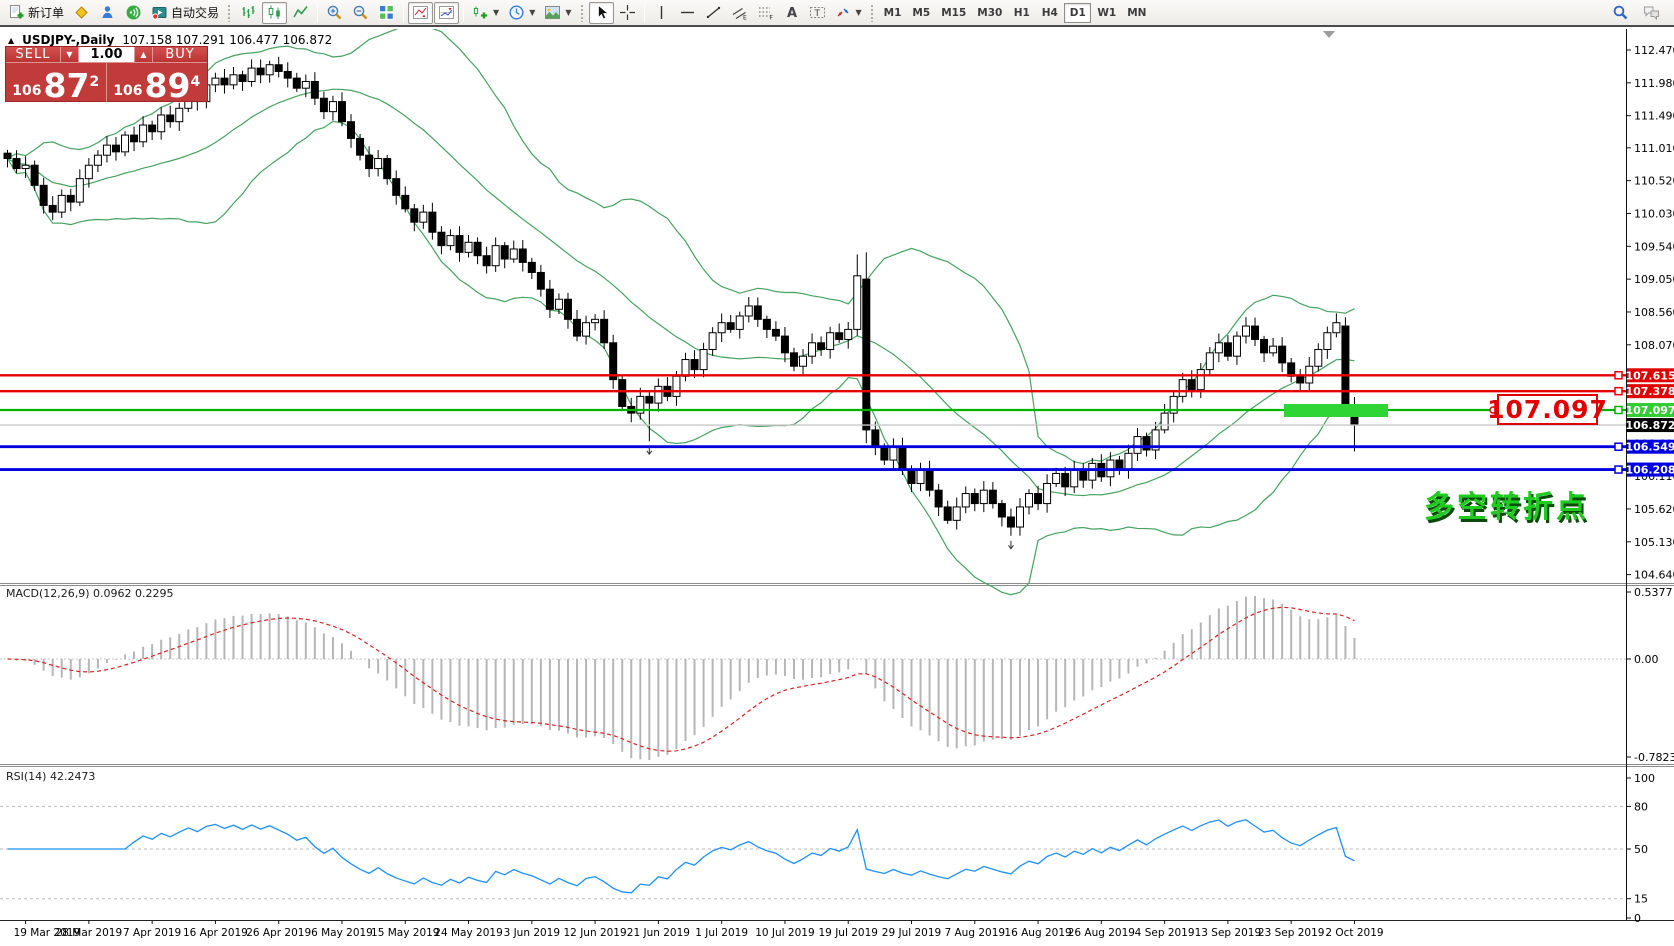  Describe the element at coordinates (813, 446) in the screenshot. I see `level-line-106.549` at that location.